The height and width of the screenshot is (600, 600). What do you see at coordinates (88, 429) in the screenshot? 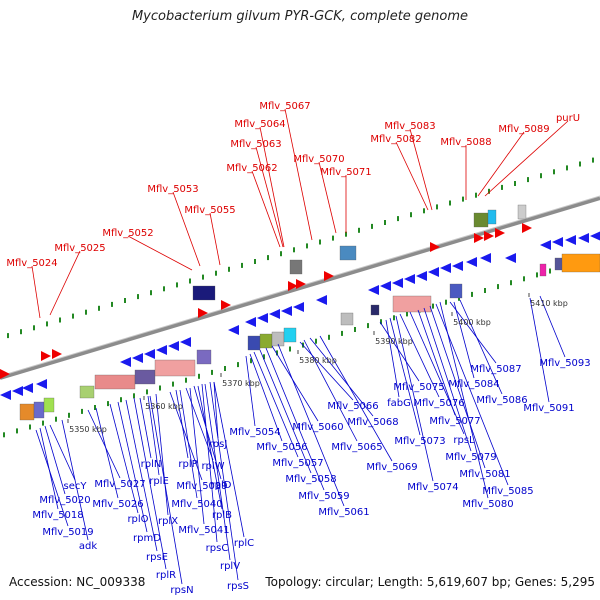
I see `scale-label: 5350 kbp` at bounding box center [88, 429].